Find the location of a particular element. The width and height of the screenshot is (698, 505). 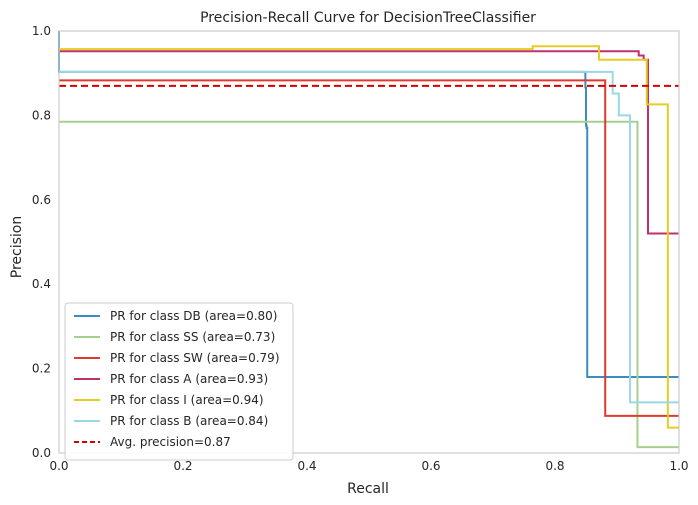

legend-label: PR for class DB (area=0.80) is located at coordinates (194, 316).